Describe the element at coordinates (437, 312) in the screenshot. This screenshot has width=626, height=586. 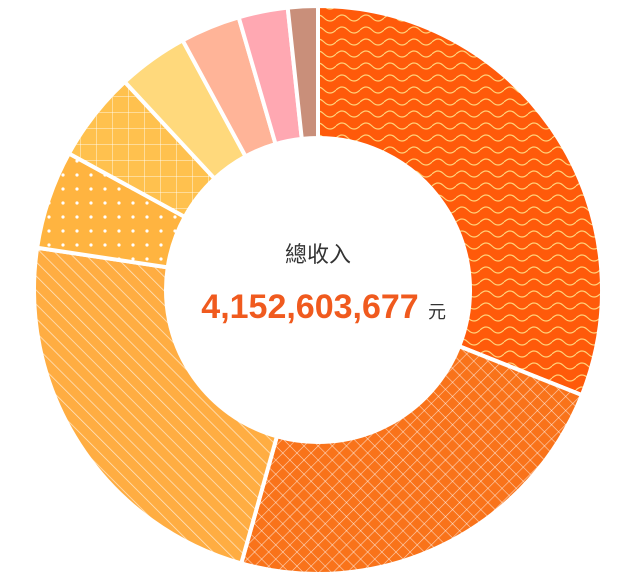
I see `unit: 元` at that location.